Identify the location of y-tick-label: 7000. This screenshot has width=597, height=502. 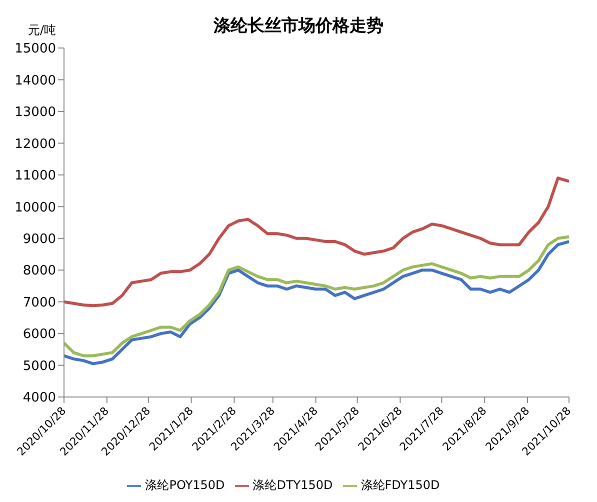
(39, 302).